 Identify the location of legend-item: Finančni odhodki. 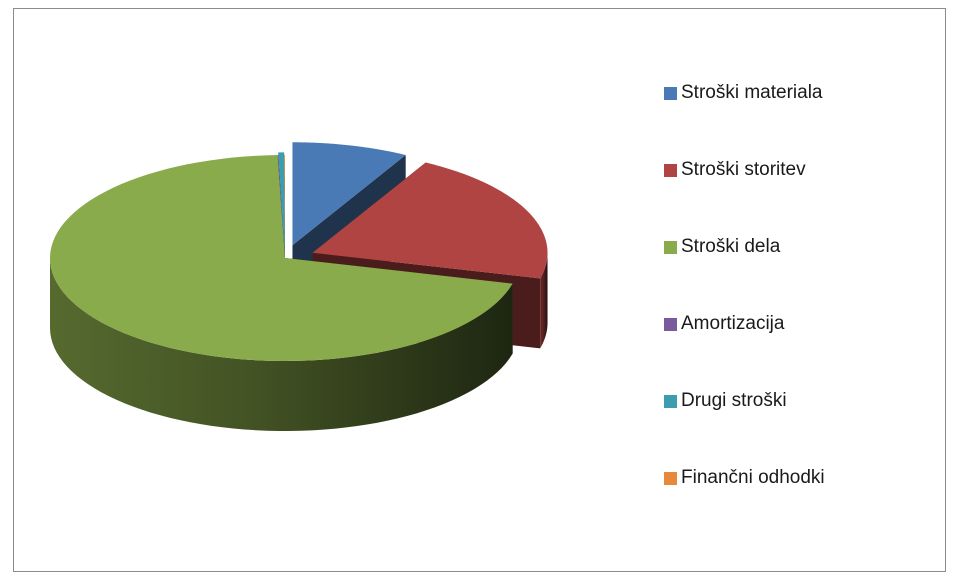
(744, 478).